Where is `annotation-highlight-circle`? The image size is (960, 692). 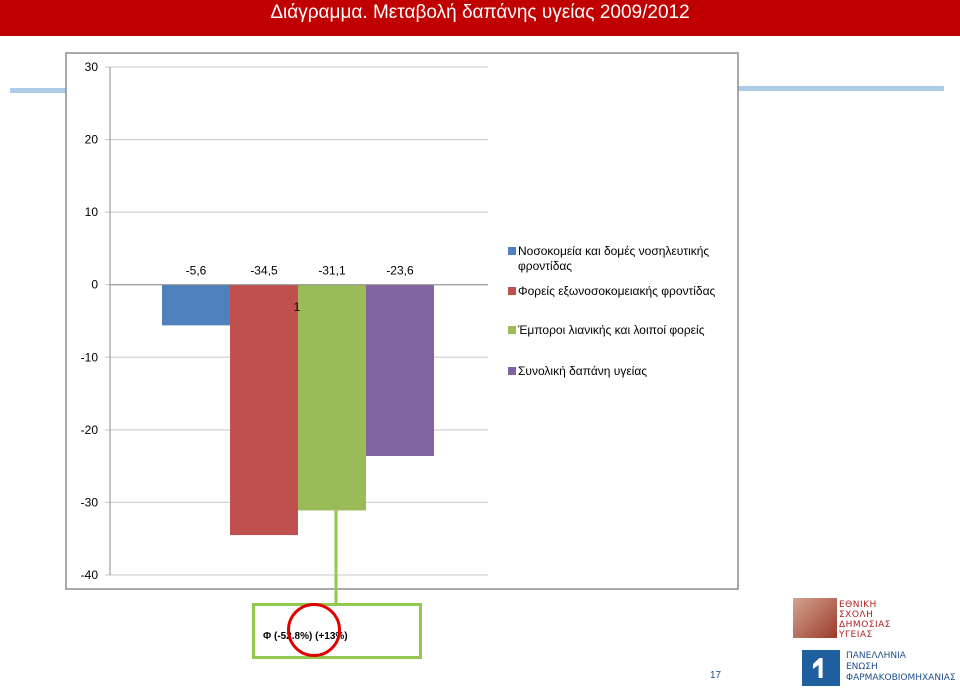
annotation-highlight-circle is located at coordinates (314, 630).